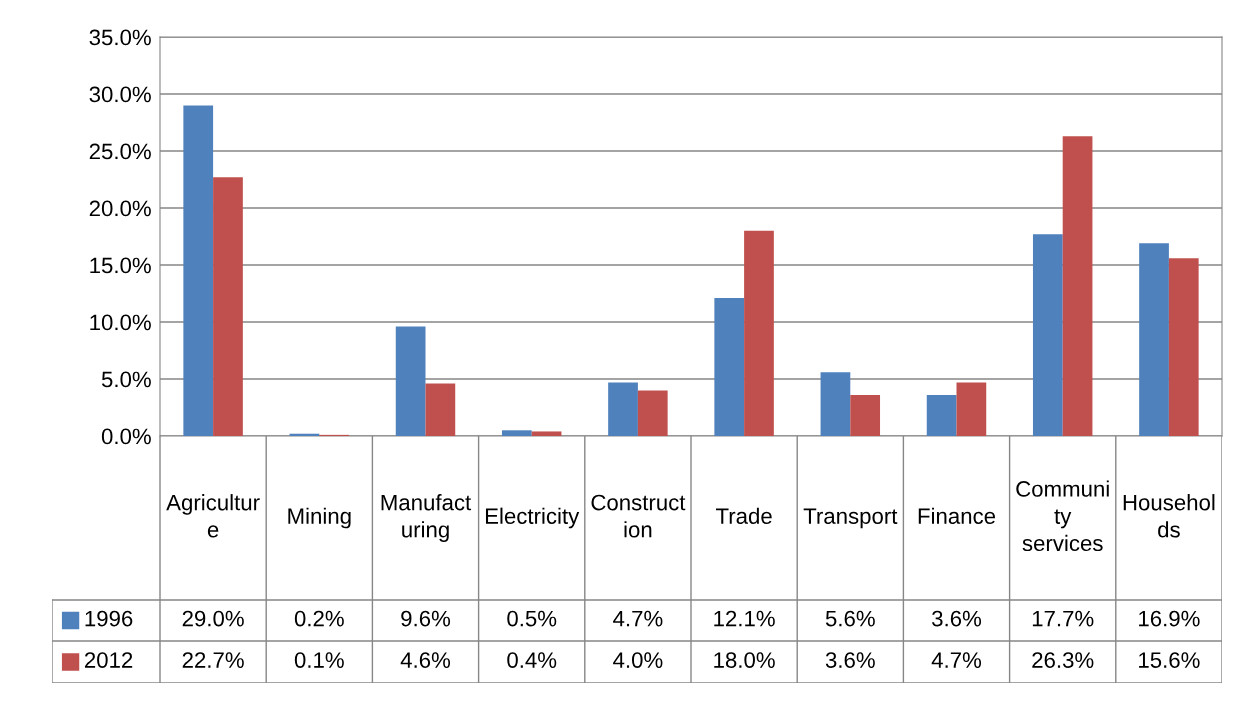  I want to click on legend-label: 1996, so click(109, 618).